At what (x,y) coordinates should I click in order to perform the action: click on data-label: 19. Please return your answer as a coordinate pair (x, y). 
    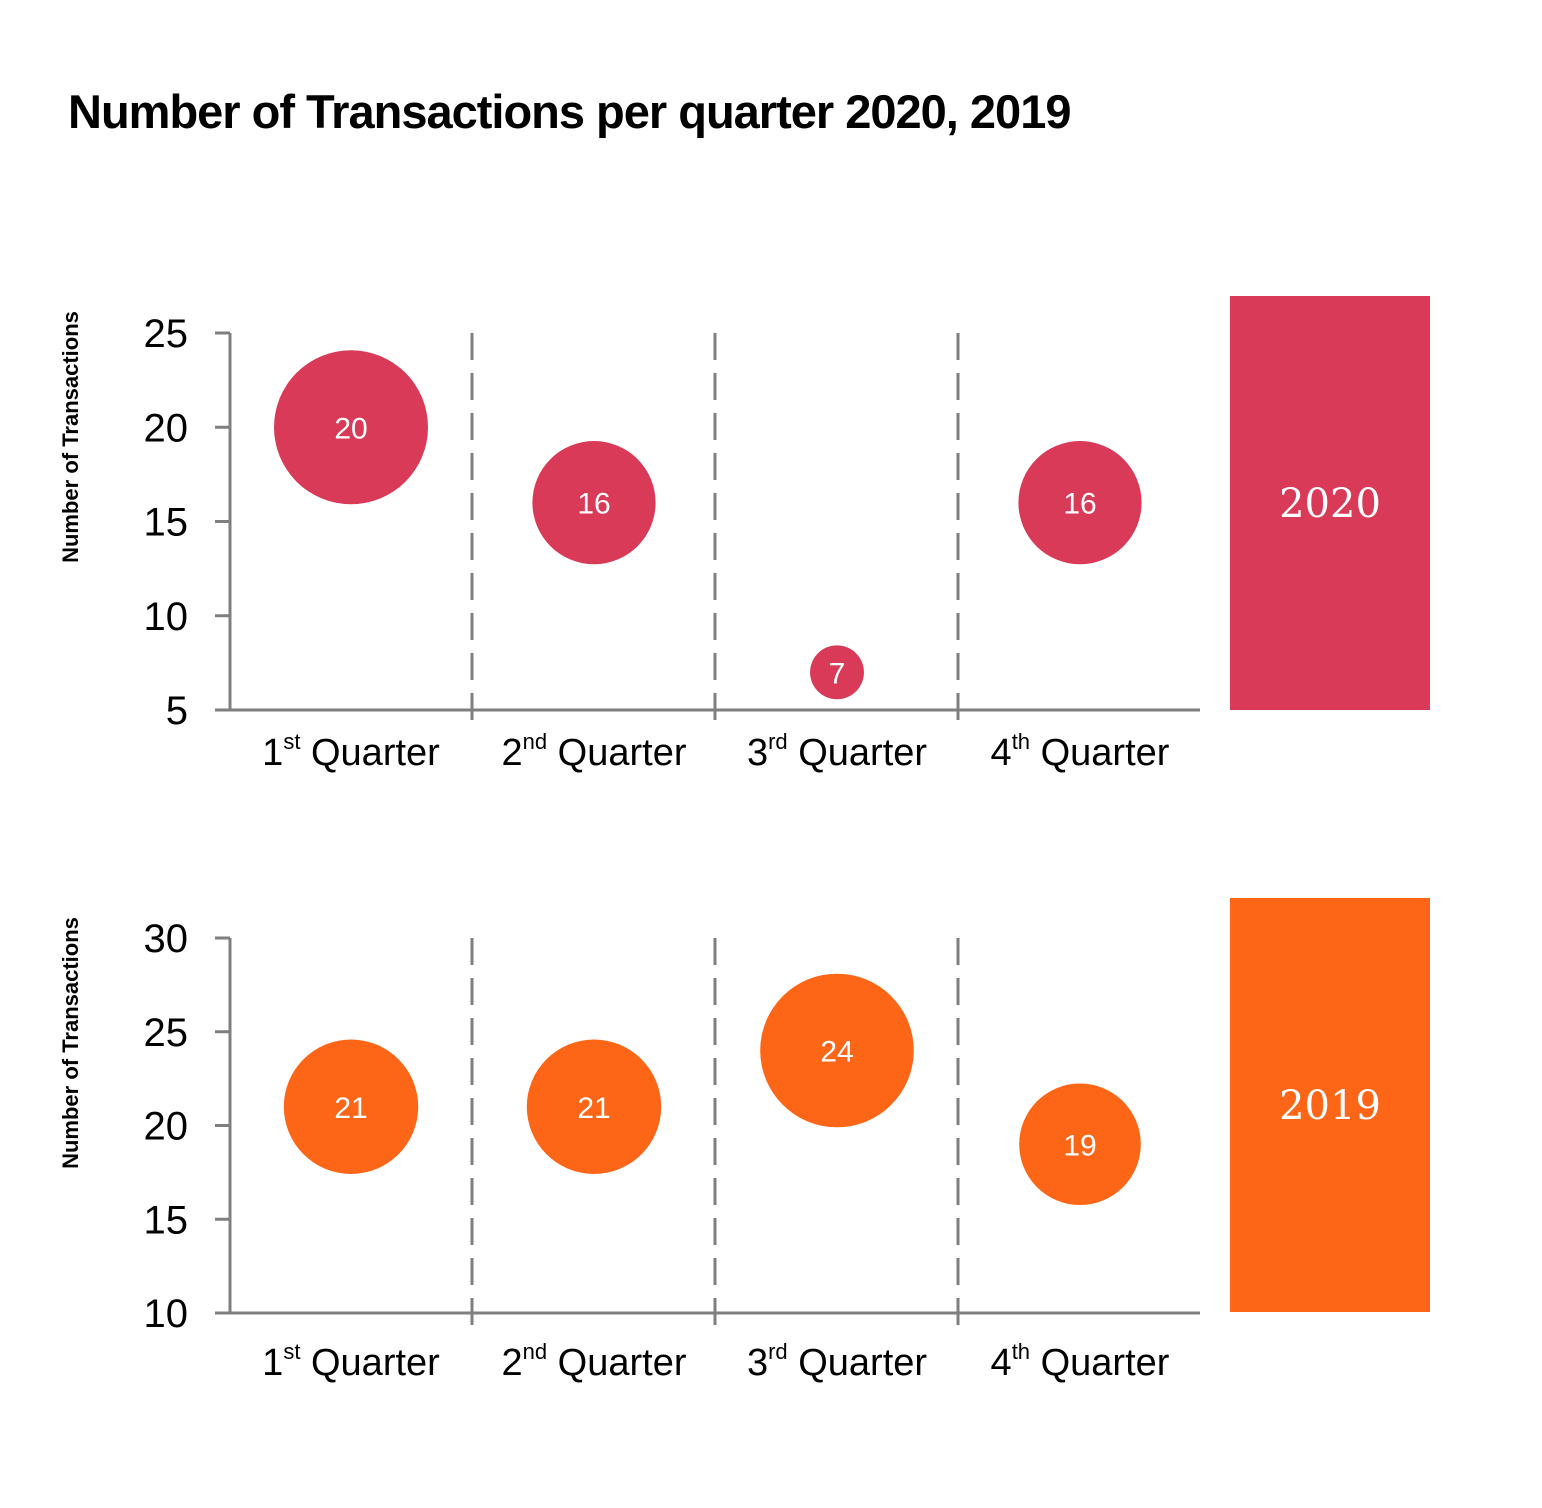
    Looking at the image, I should click on (1079, 1145).